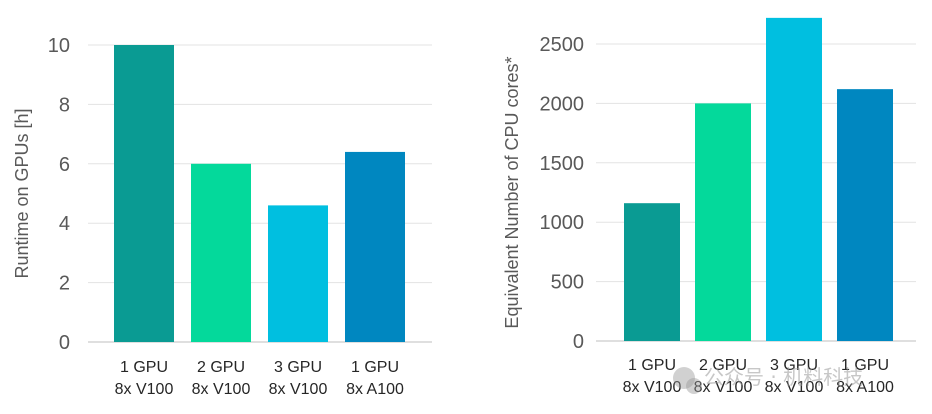 The height and width of the screenshot is (414, 932). What do you see at coordinates (64, 284) in the screenshot?
I see `y-tick-label: 2` at bounding box center [64, 284].